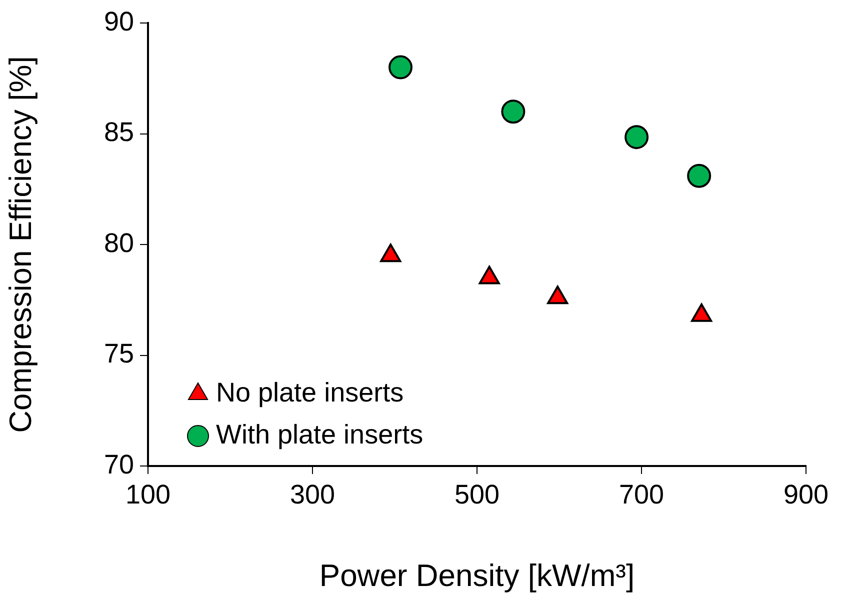 This screenshot has height=600, width=866. I want to click on y-tick-label: 85, so click(119, 132).